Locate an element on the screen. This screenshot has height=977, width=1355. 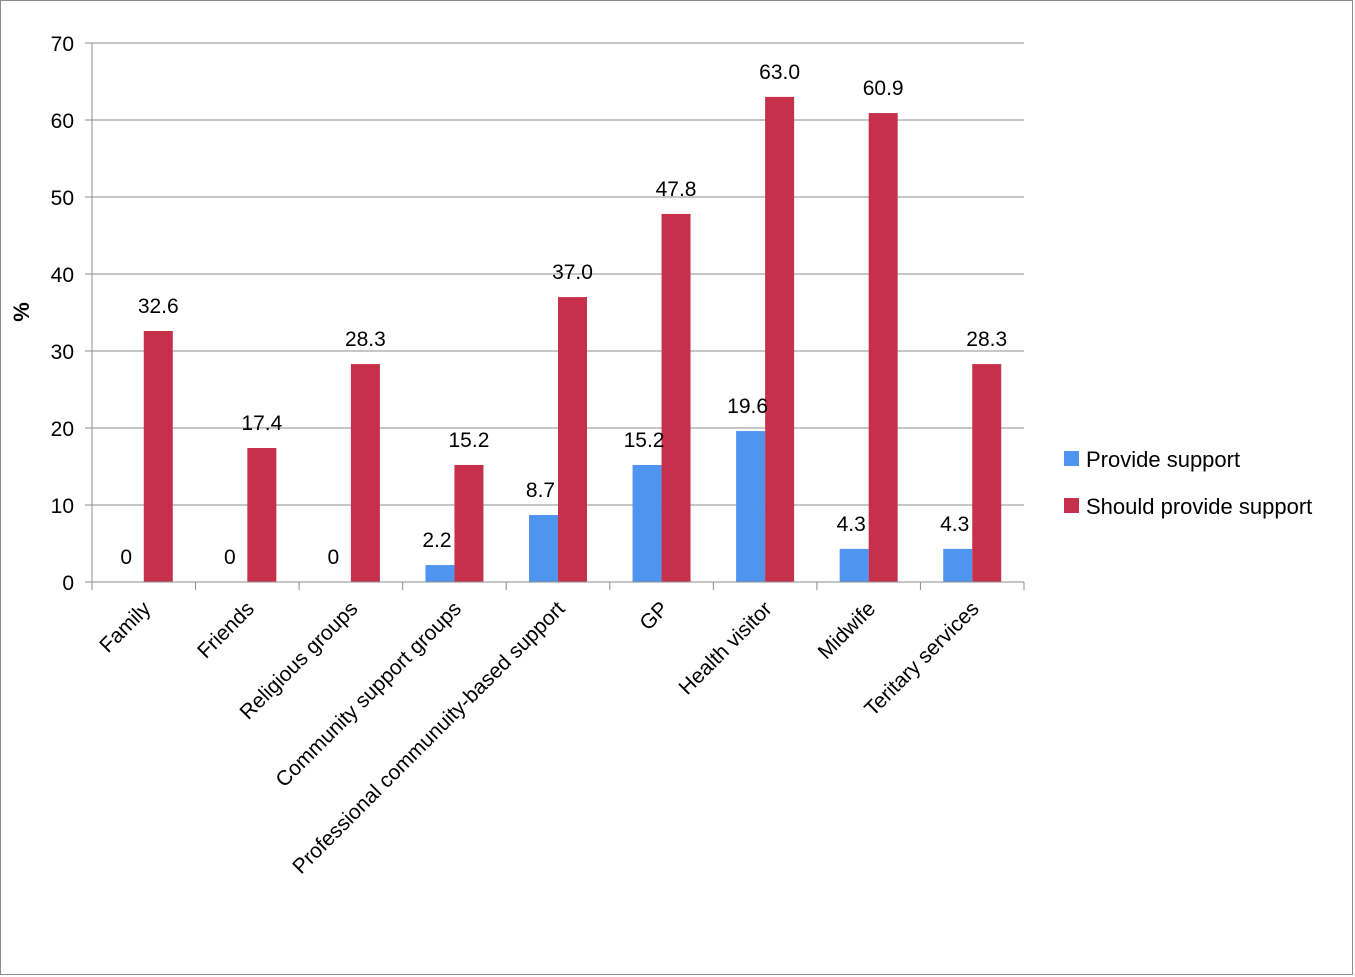
y-tick-label: 70 is located at coordinates (62, 44).